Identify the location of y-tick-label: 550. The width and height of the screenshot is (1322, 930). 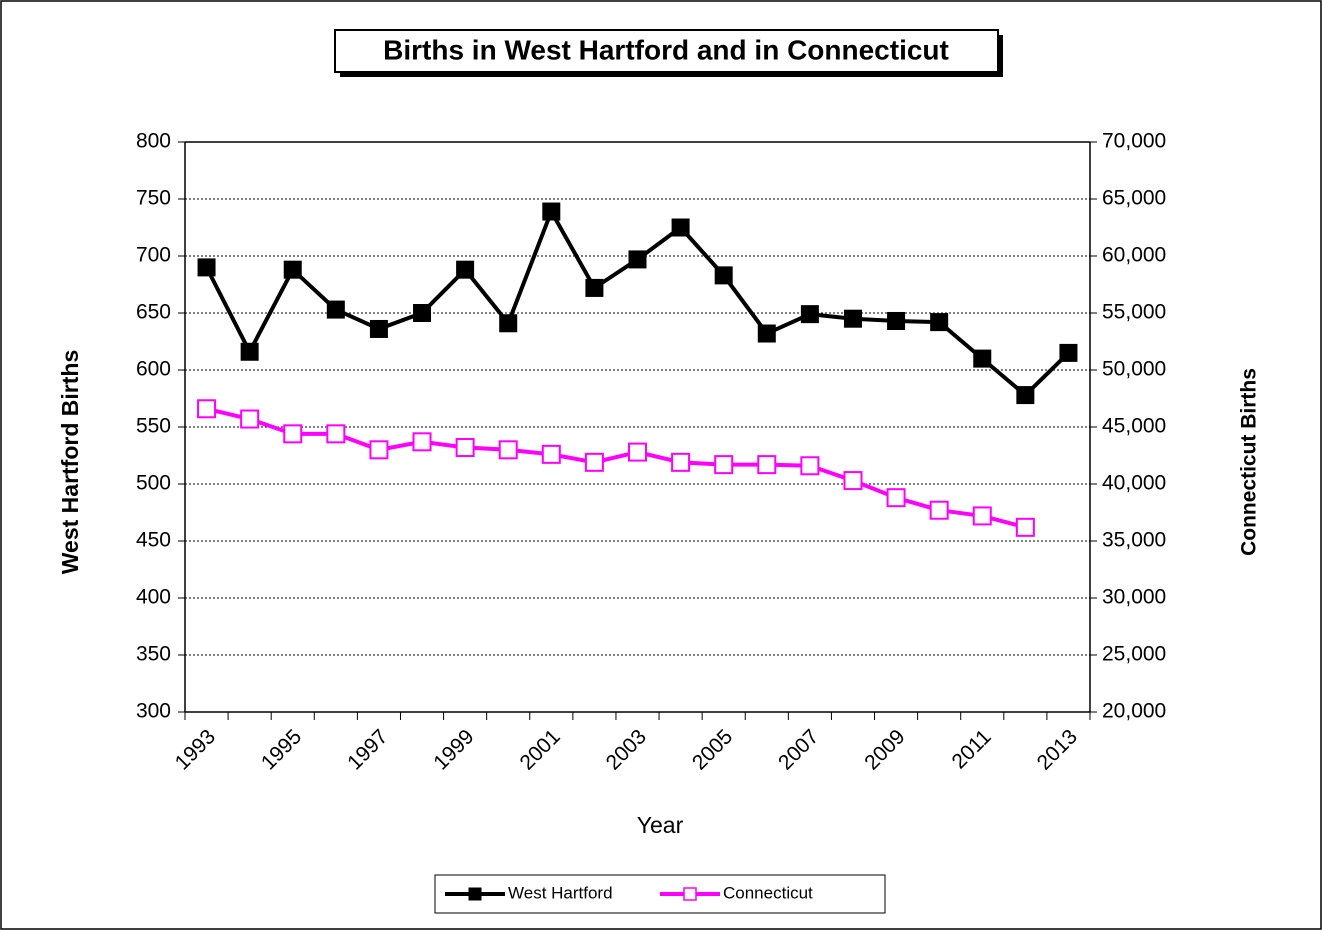
(153, 426).